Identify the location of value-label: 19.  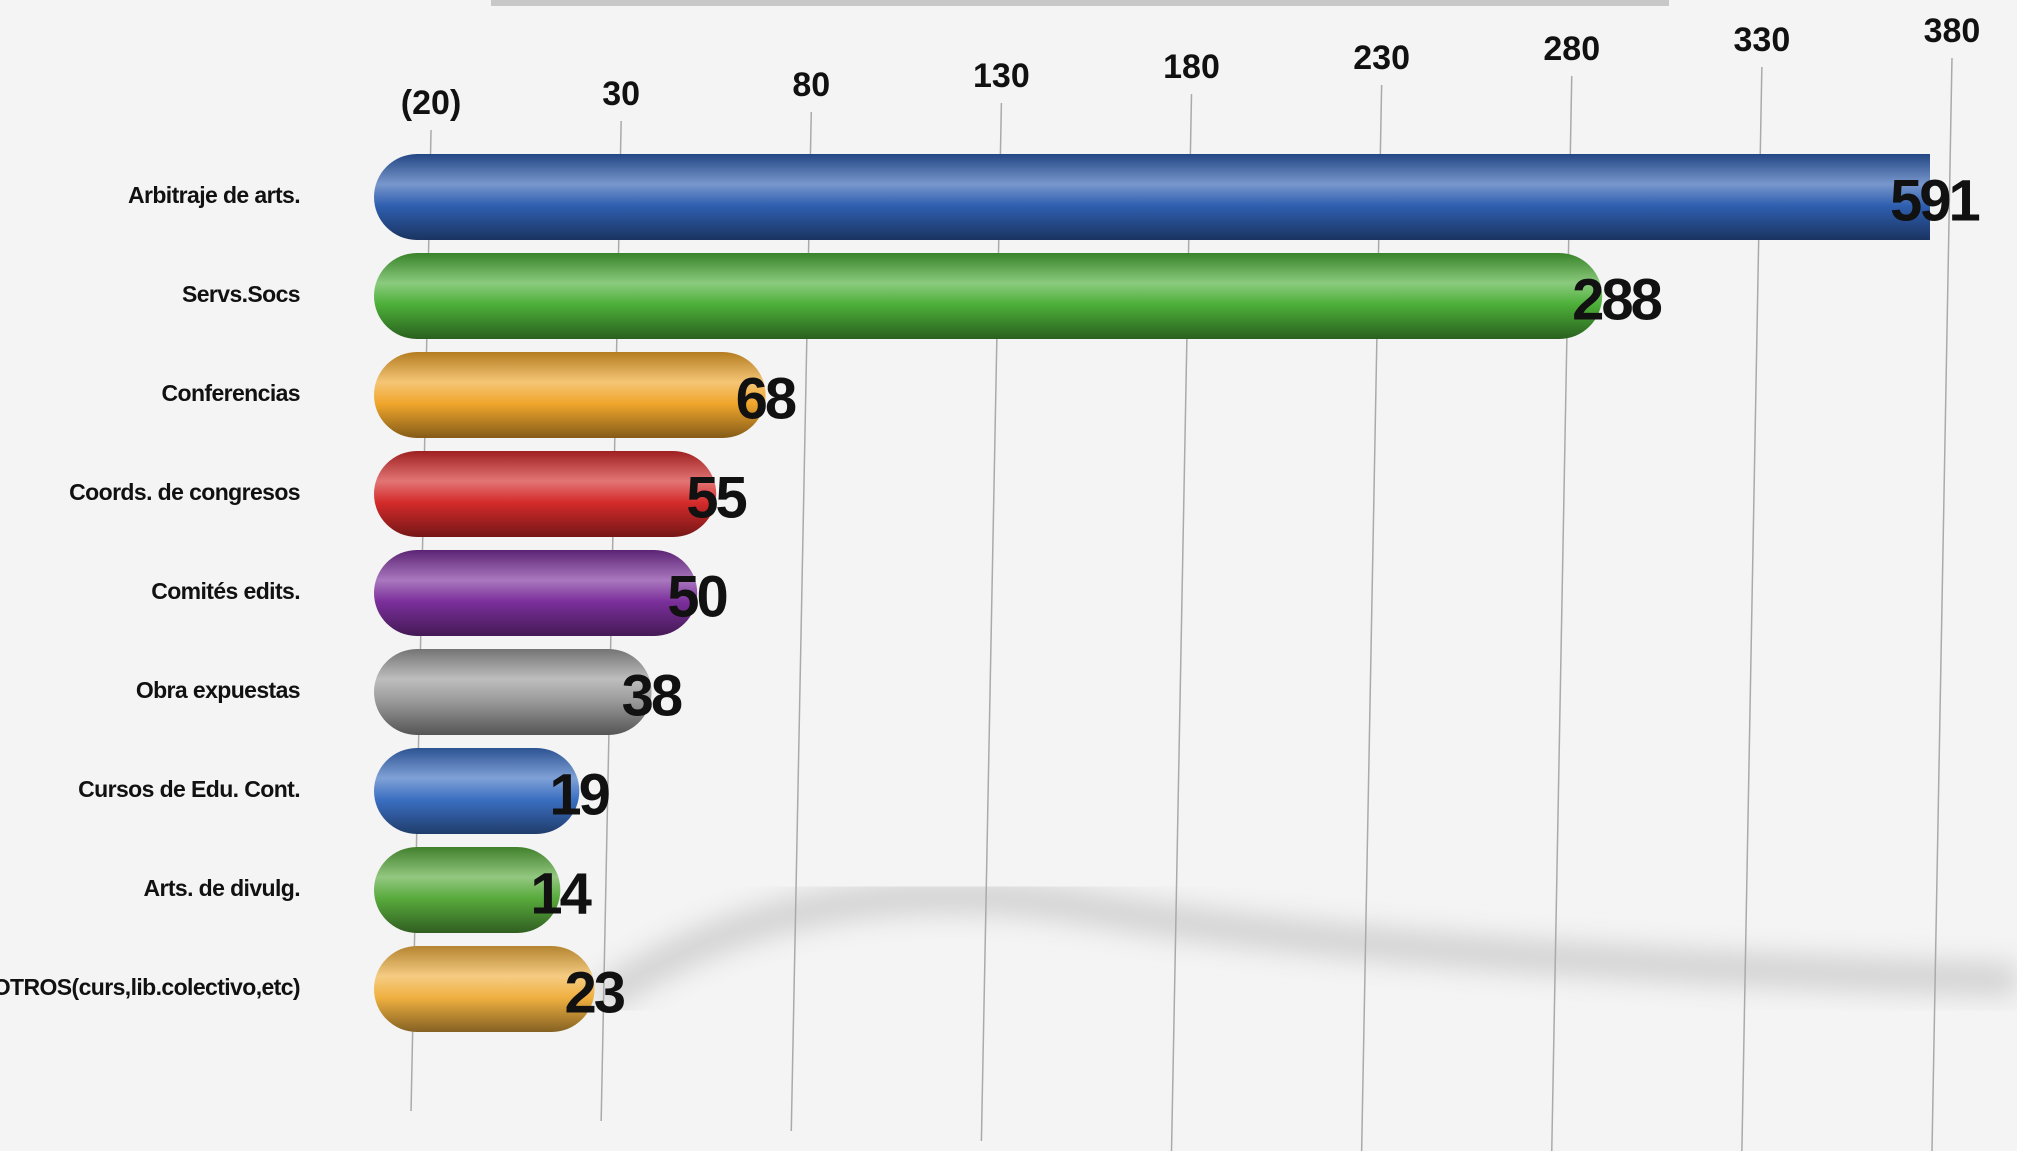
(579, 794).